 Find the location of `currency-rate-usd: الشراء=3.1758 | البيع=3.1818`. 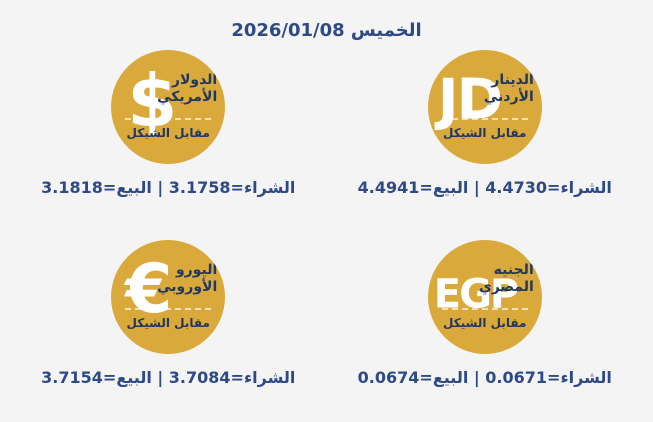

currency-rate-usd: الشراء=3.1758 | البيع=3.1818 is located at coordinates (168, 187).